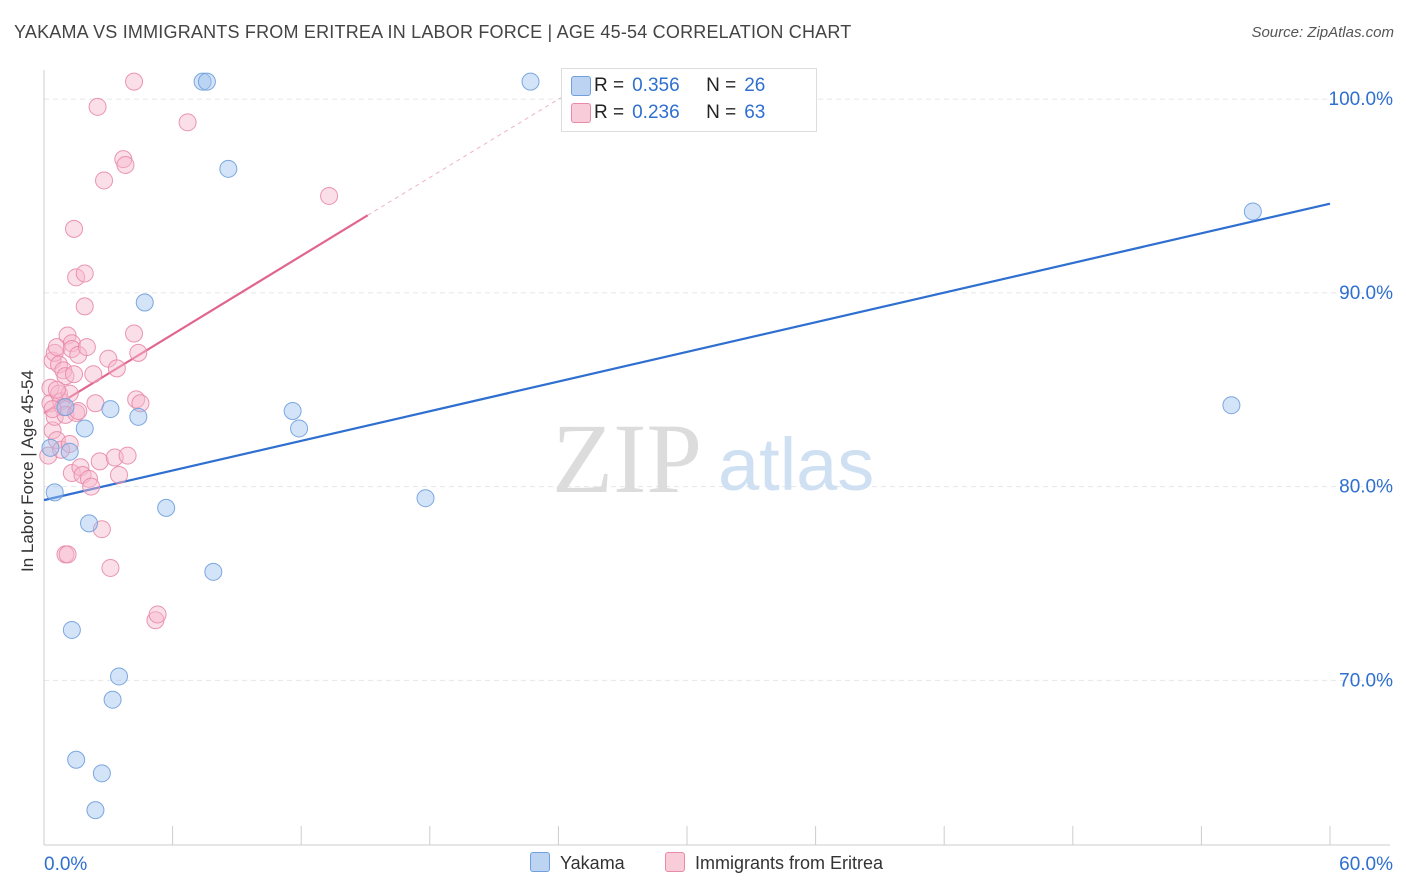 The height and width of the screenshot is (892, 1406). I want to click on y-tick-label: 100.0%, so click(1361, 99).